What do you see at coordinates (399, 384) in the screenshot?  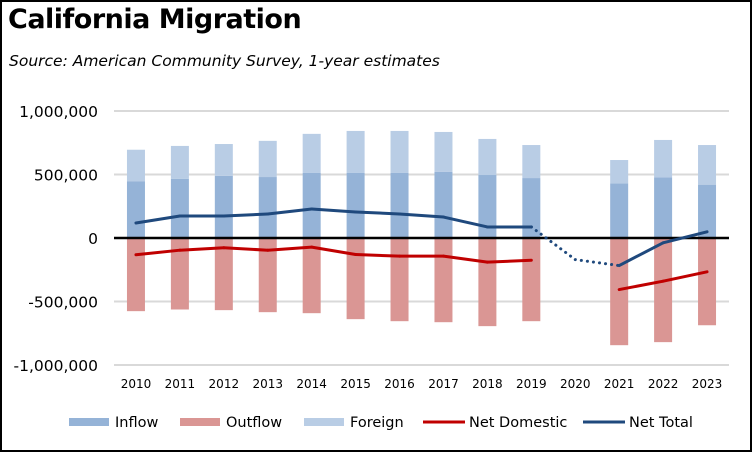 I see `x-tick-label: 2016` at bounding box center [399, 384].